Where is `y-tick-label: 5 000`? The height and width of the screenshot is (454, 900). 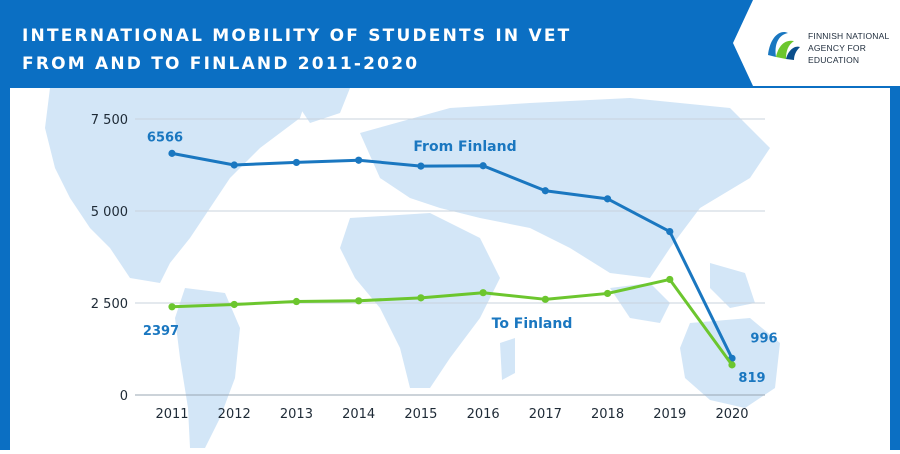
y-tick-label: 5 000 is located at coordinates (109, 212).